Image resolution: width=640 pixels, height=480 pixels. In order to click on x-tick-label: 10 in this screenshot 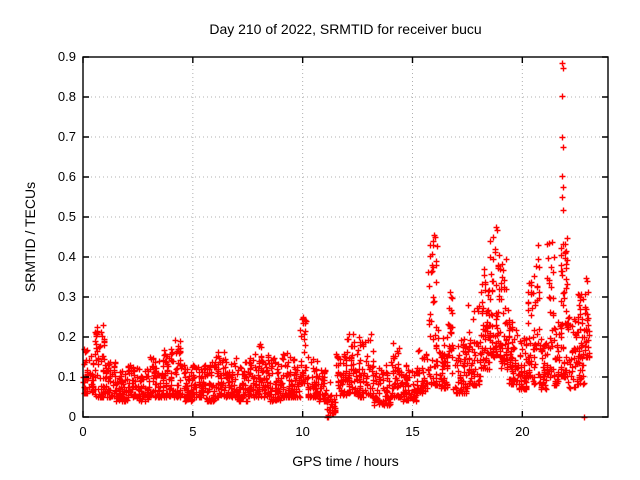, I will do `click(302, 431)`.